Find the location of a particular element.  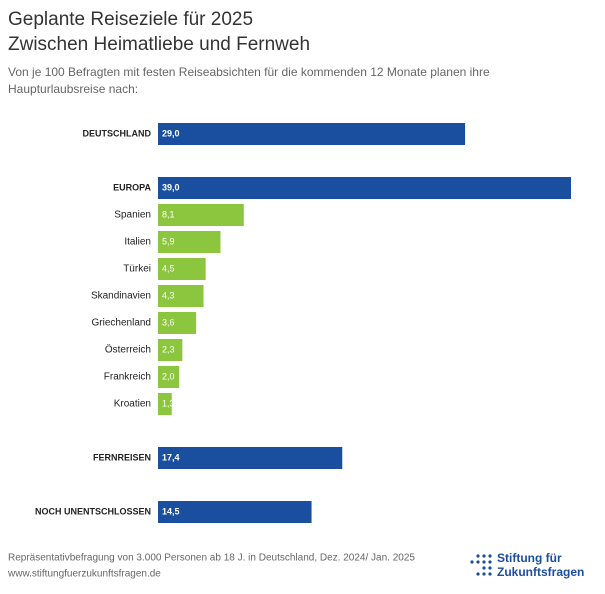

chart-subtitle: Zwischen Heimatliebe und Fernweh is located at coordinates (159, 44).